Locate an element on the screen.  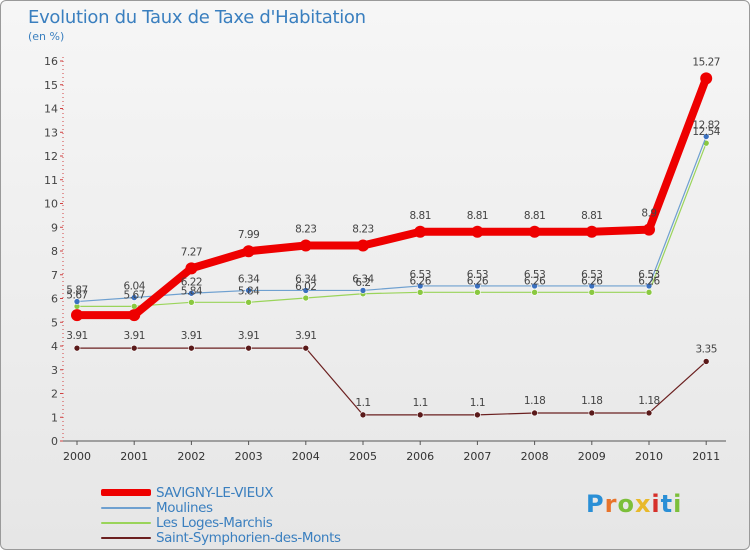
y-tick-label: 6 is located at coordinates (54, 299).